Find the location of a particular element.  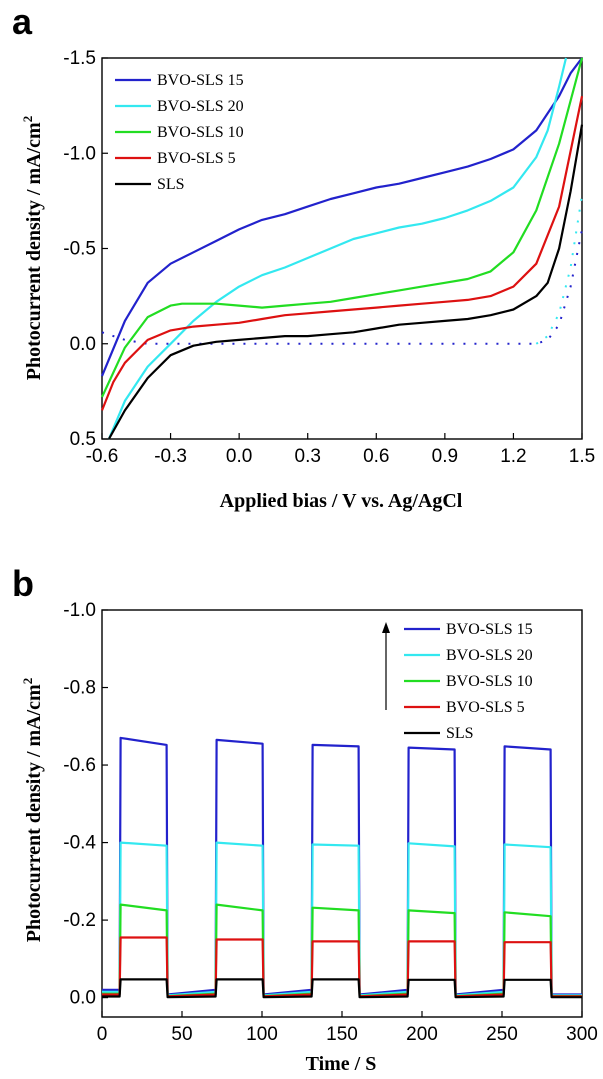

panel-a-x-tick-label: 0.9 is located at coordinates (445, 456).